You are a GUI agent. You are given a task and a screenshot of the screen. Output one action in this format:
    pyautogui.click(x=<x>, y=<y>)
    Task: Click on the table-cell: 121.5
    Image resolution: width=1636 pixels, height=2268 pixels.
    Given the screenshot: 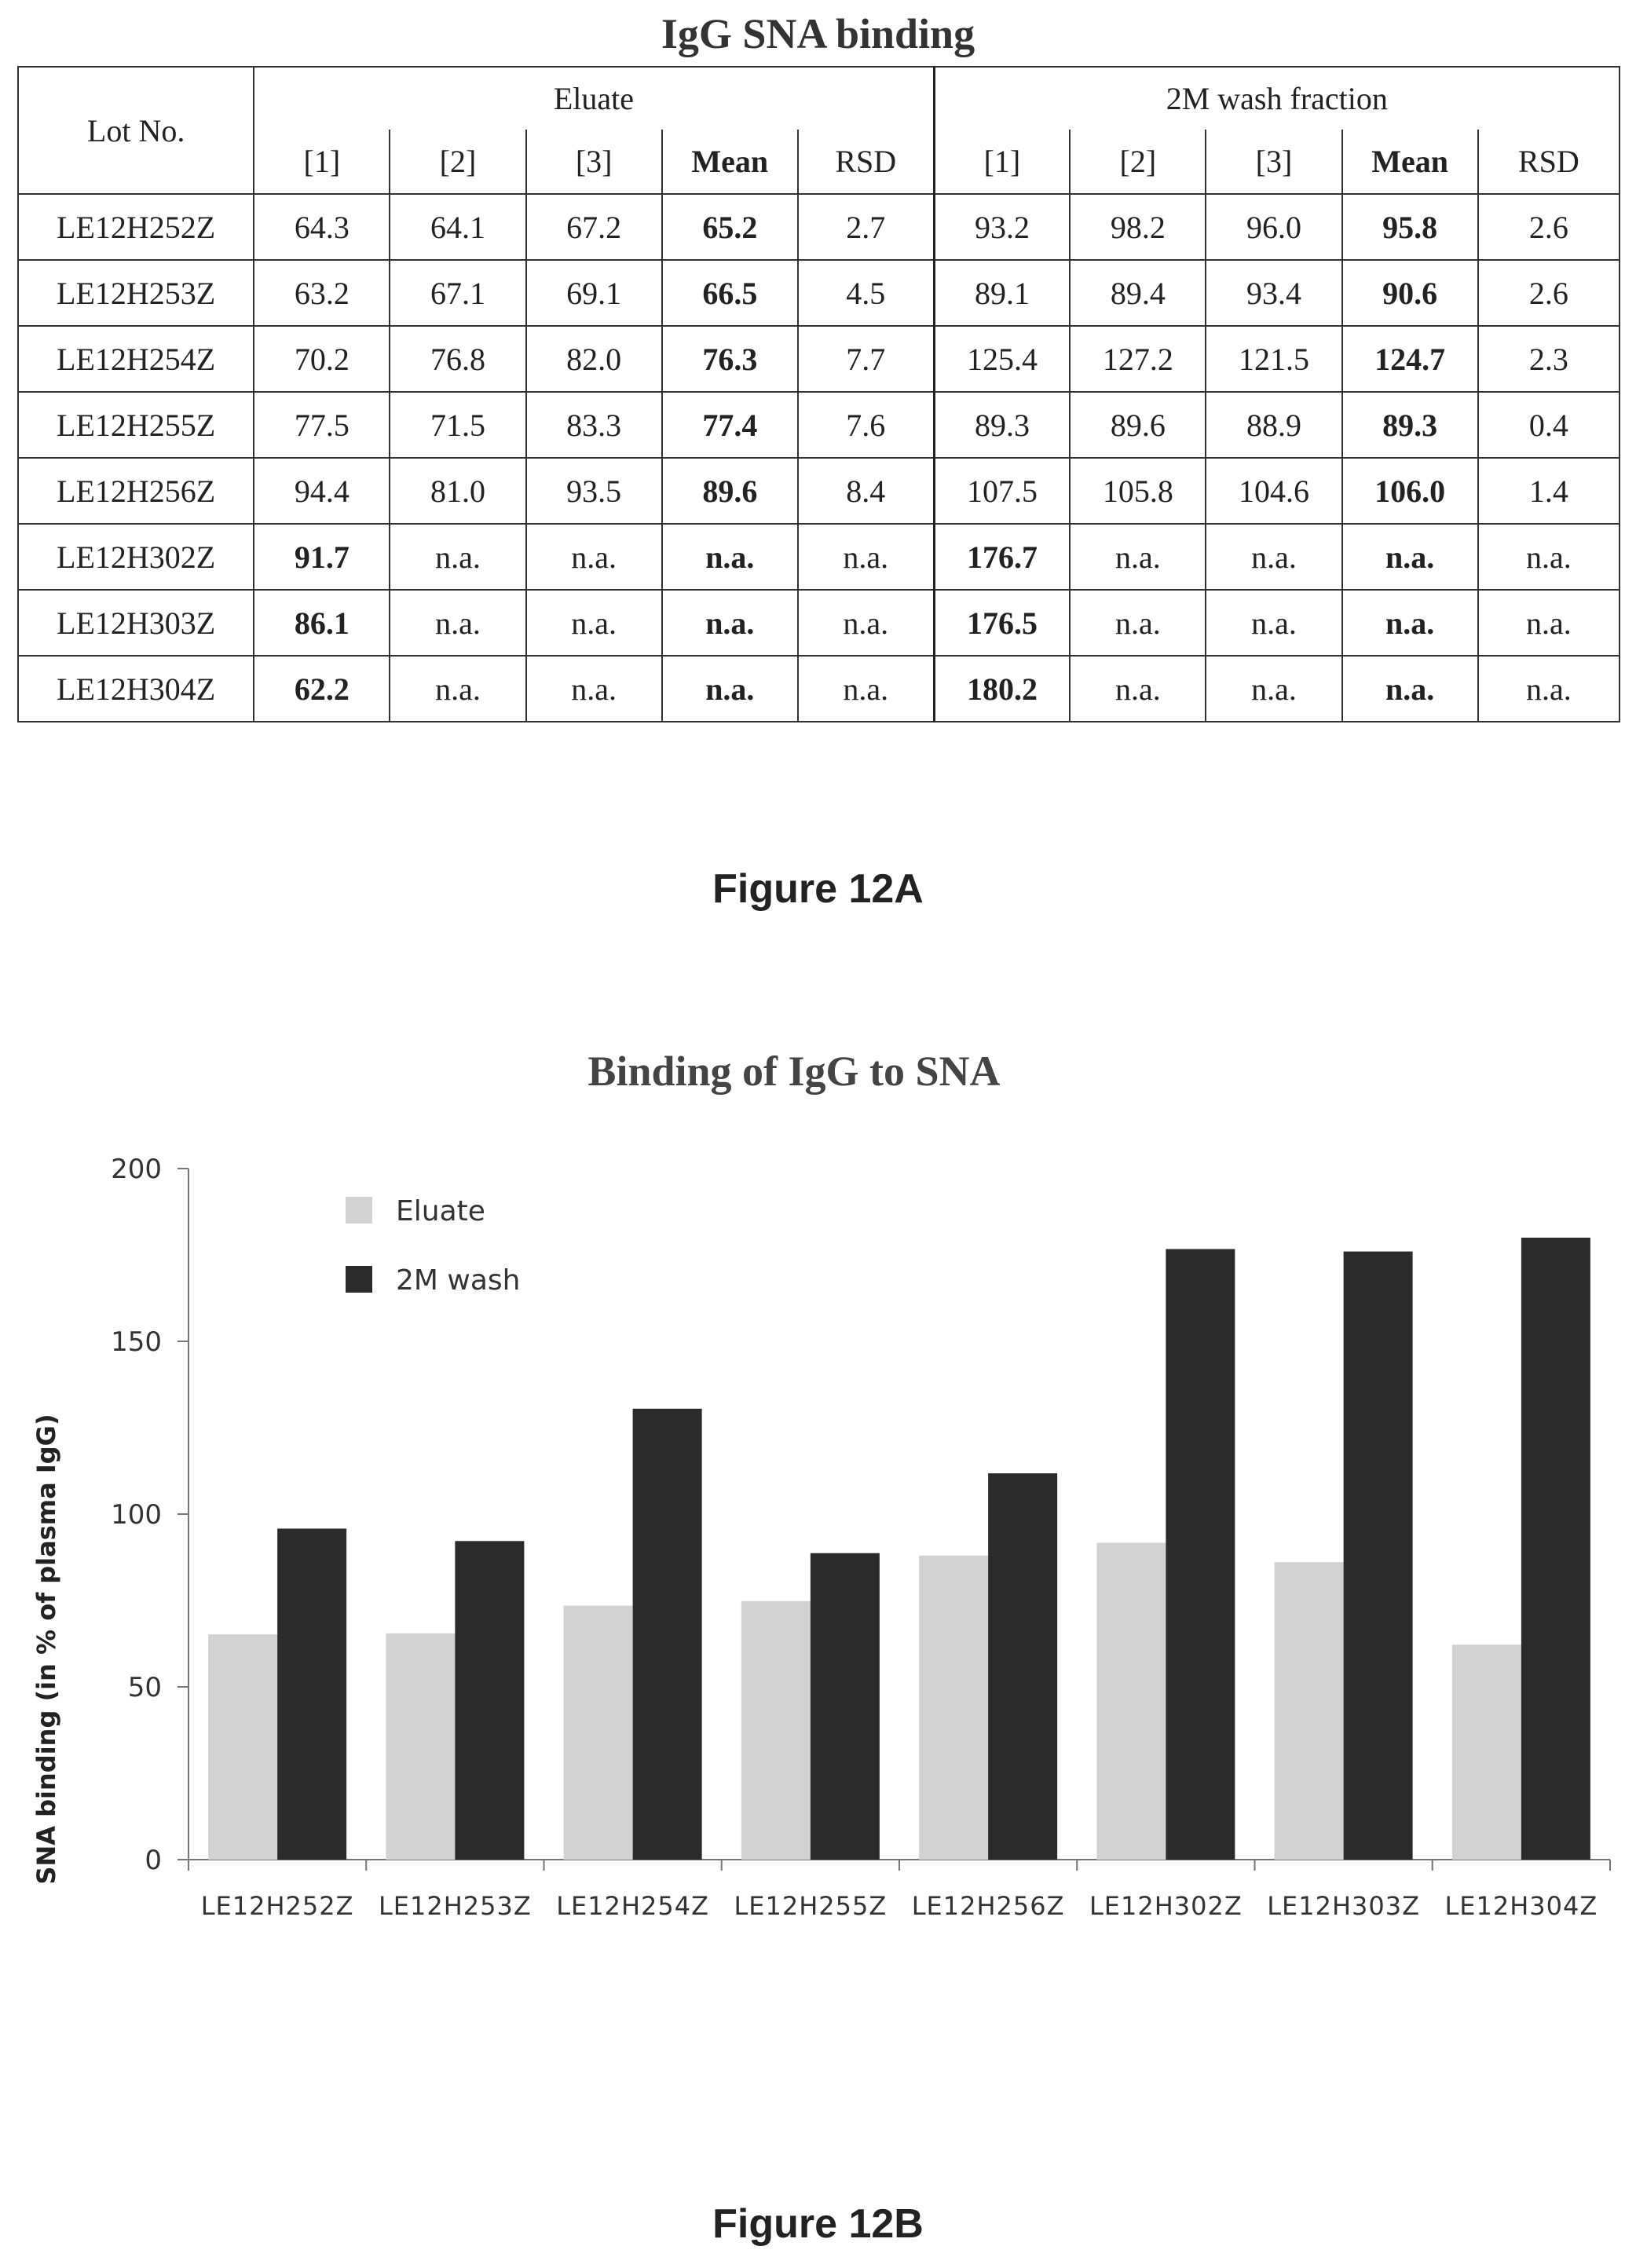 What is the action you would take?
    pyautogui.click(x=1274, y=359)
    